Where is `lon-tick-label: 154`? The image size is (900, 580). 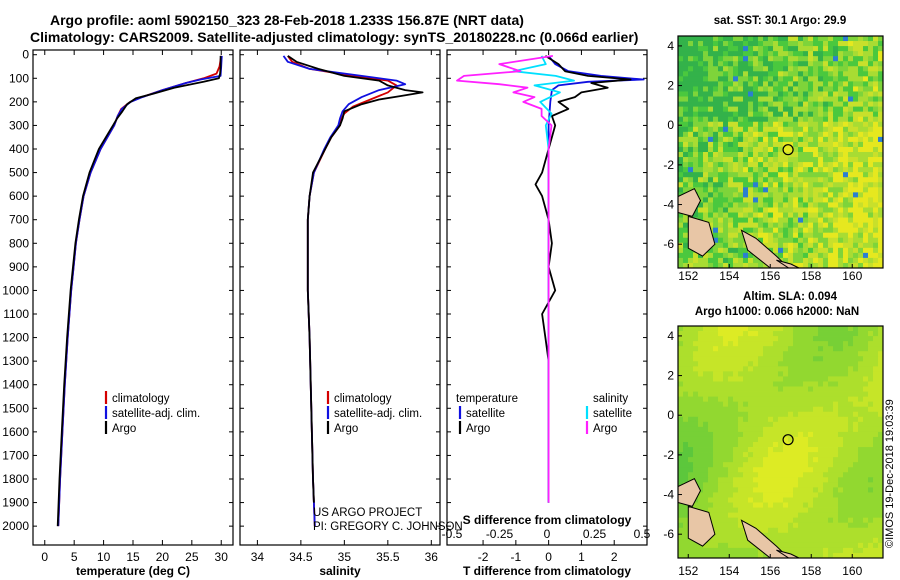
lon-tick-label: 154 is located at coordinates (729, 571).